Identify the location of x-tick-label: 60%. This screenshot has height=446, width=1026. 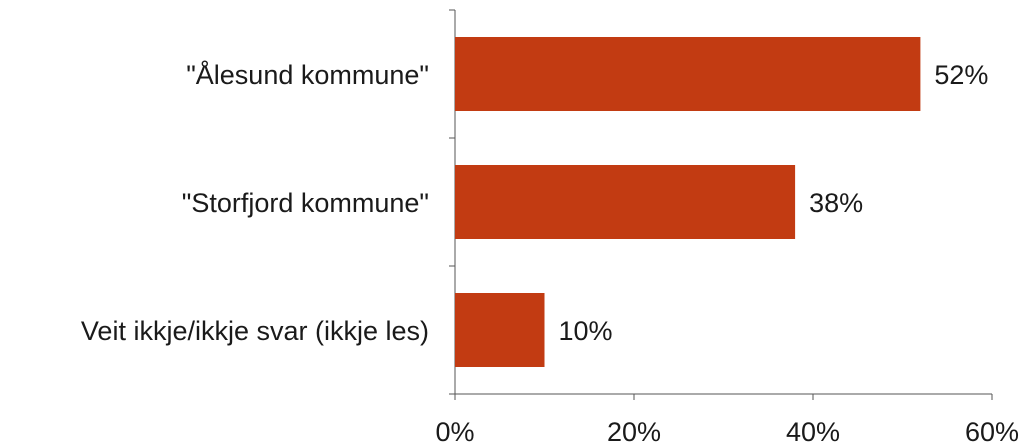
(992, 431).